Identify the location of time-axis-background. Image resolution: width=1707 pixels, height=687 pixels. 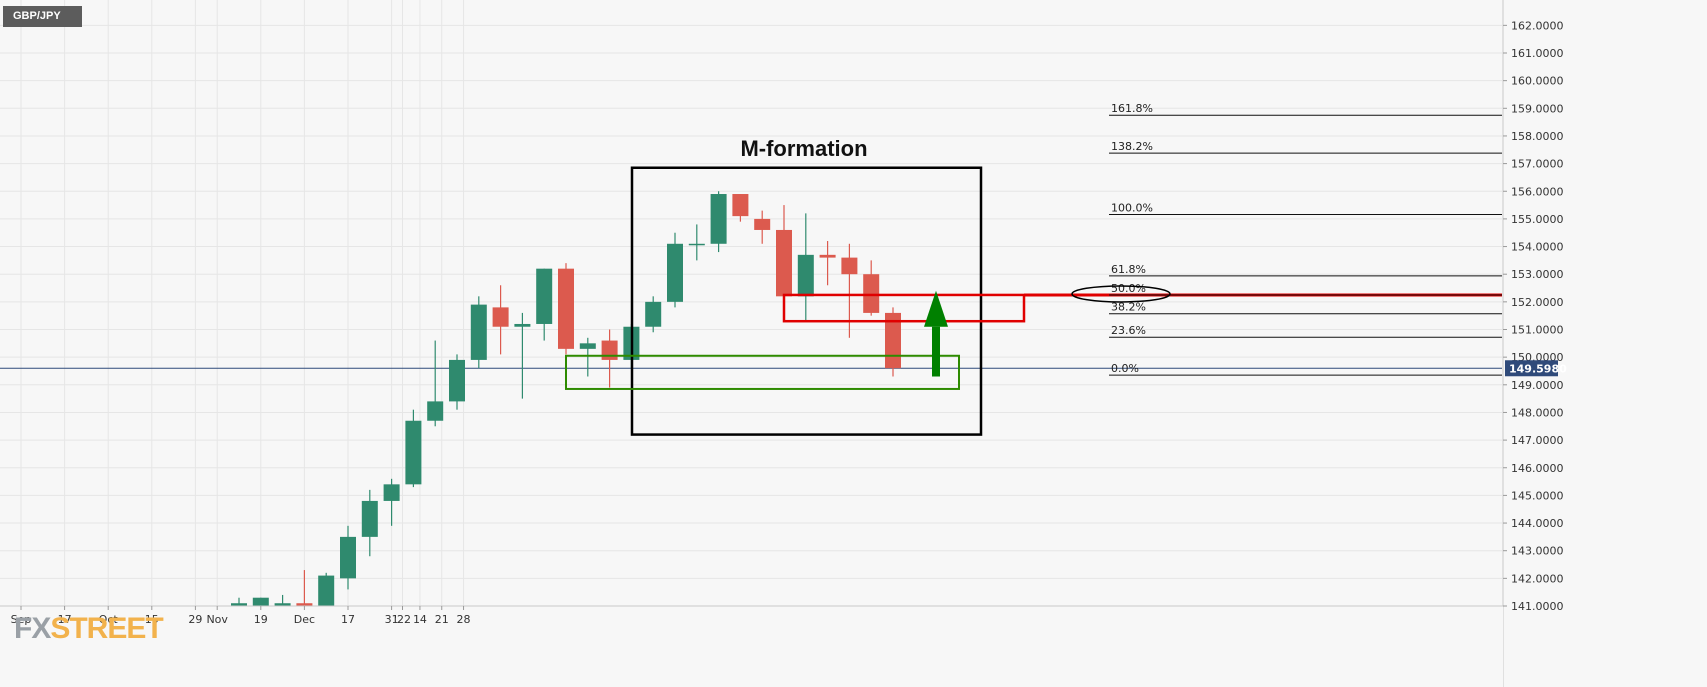
(751, 646).